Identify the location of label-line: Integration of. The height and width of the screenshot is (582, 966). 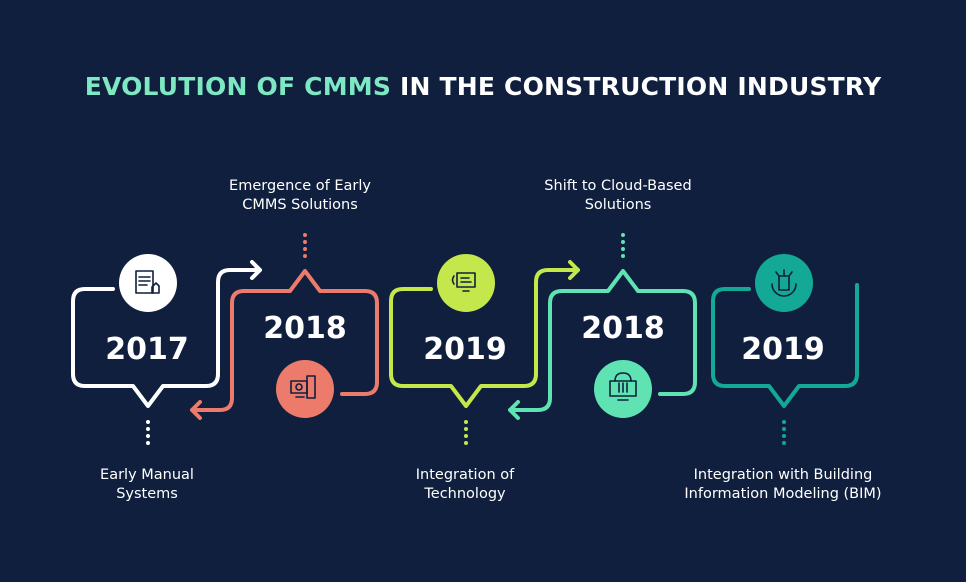
(465, 475).